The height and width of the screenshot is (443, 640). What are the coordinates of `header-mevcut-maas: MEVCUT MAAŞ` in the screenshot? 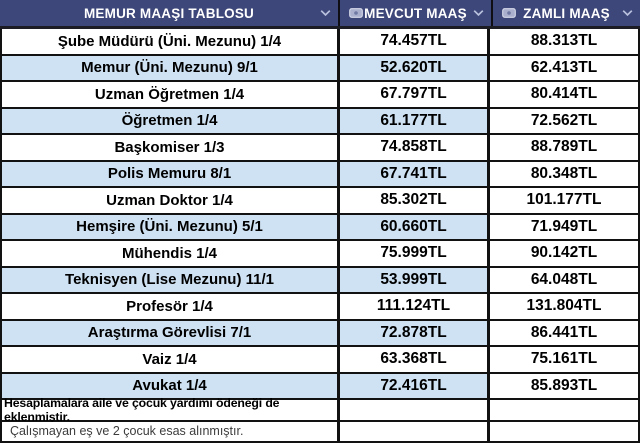 It's located at (416, 13).